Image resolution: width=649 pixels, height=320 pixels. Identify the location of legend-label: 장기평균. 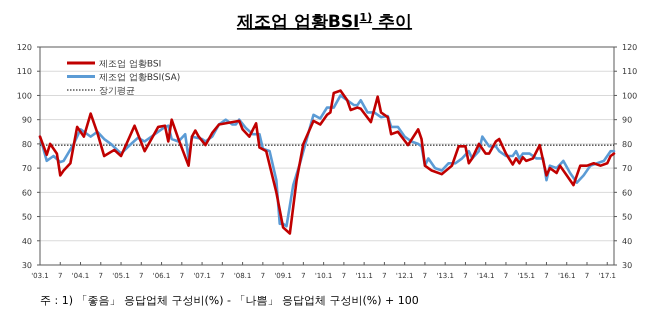
(117, 91).